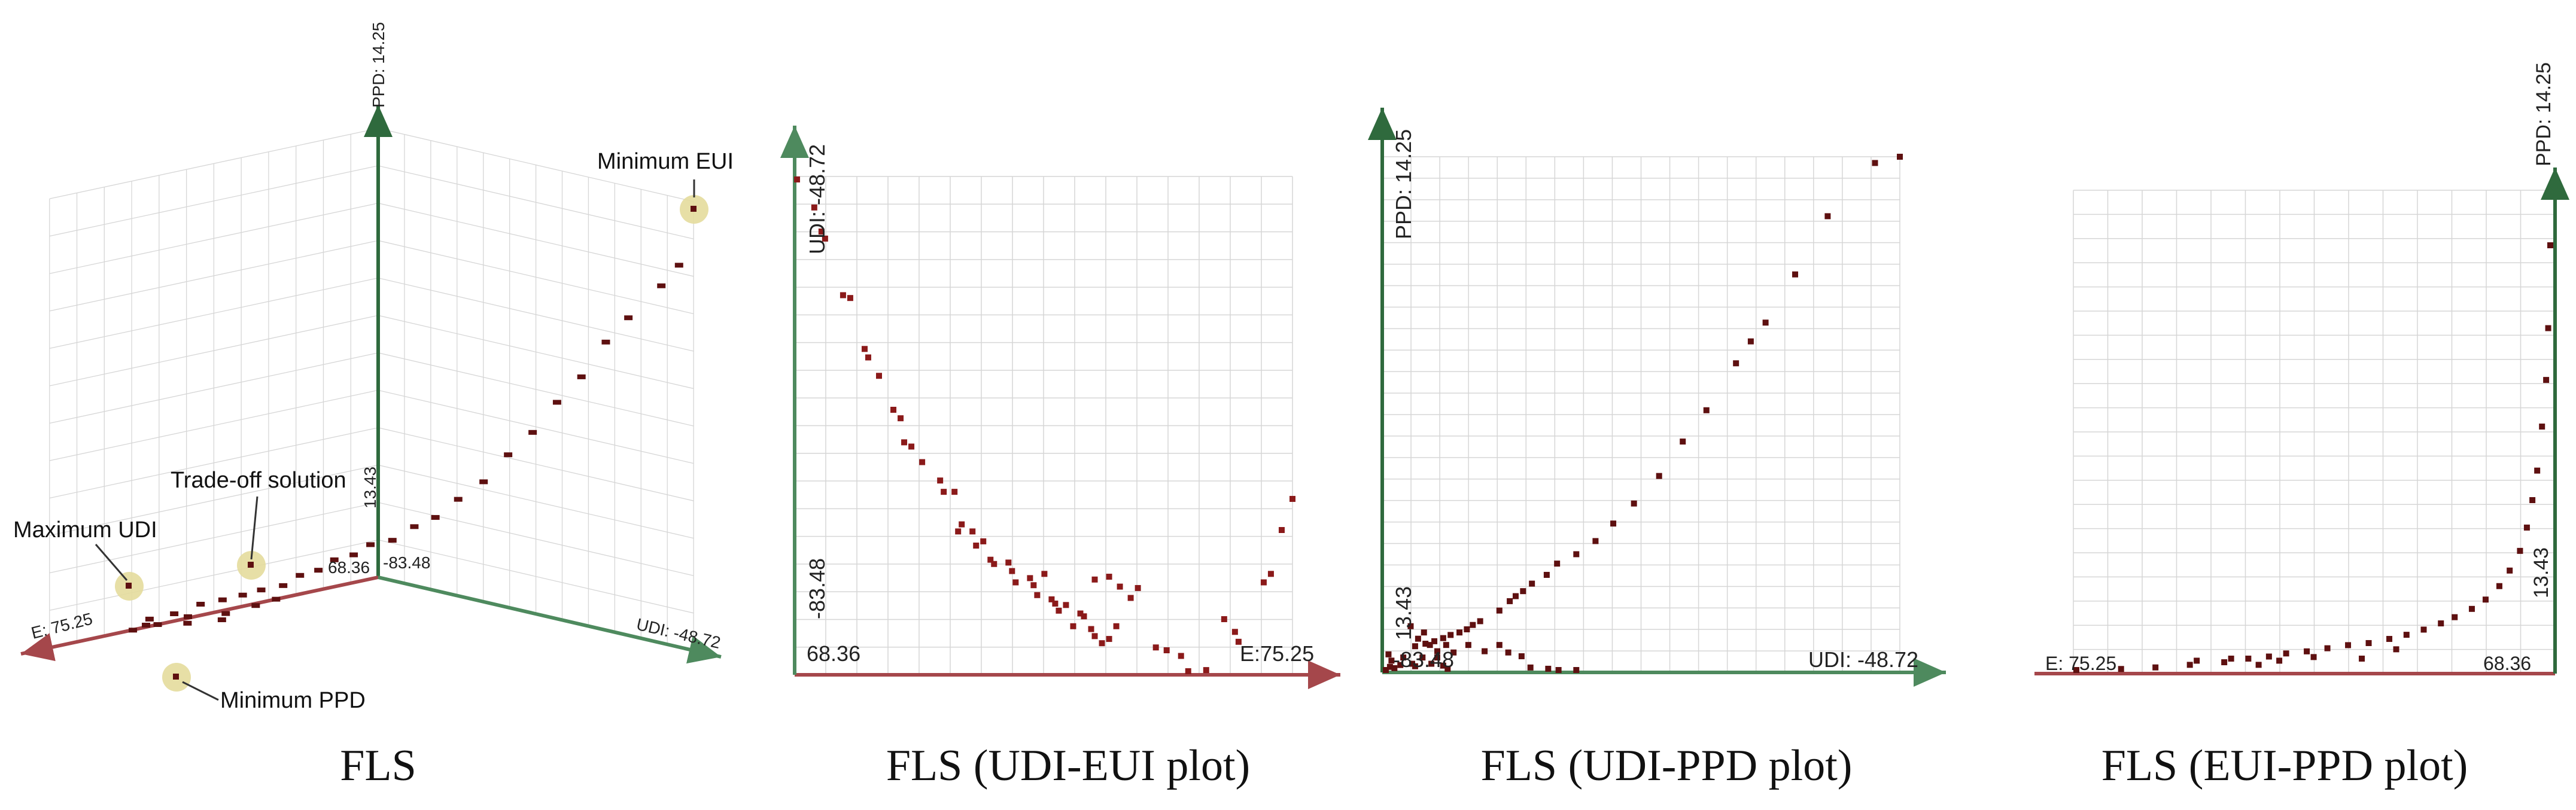  What do you see at coordinates (111, 562) in the screenshot?
I see `leader-maximum-udi` at bounding box center [111, 562].